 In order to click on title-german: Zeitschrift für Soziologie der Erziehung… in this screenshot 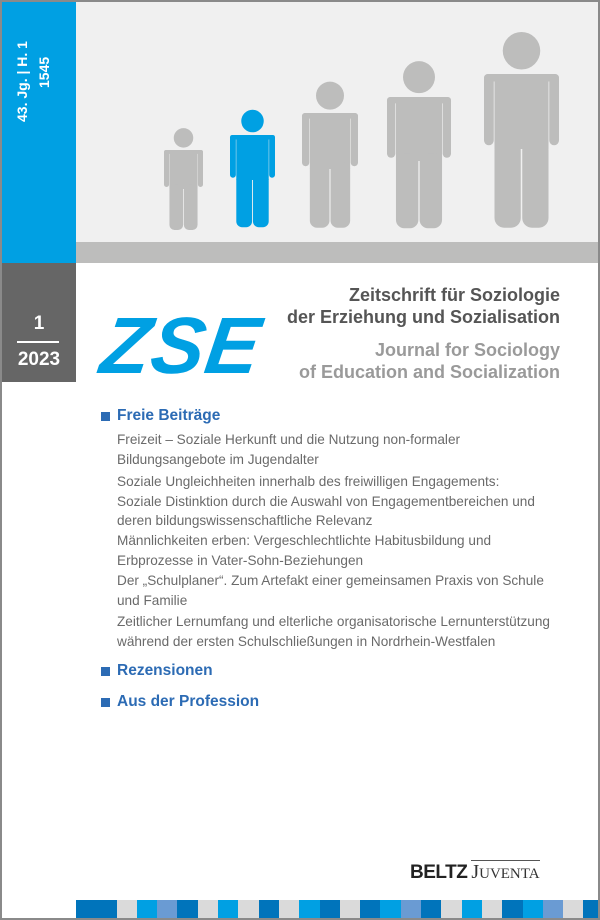, I will do `click(423, 306)`.